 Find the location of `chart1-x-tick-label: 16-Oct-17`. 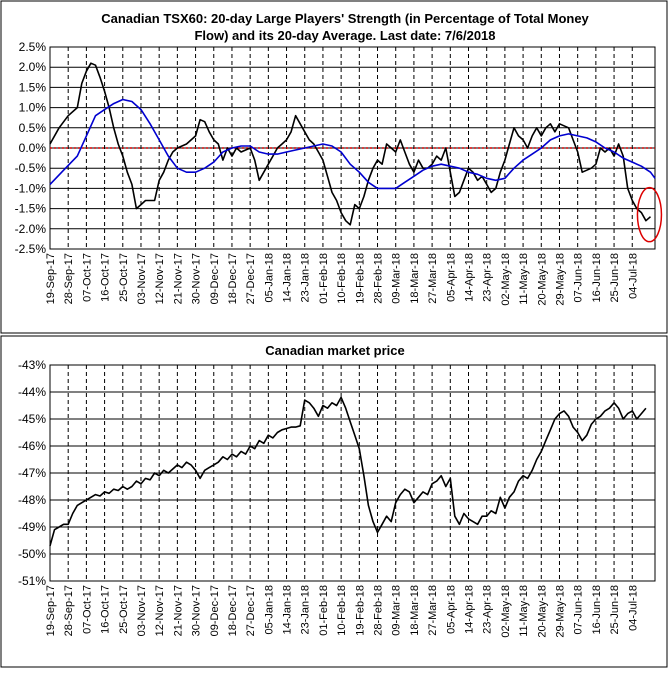

chart1-x-tick-label: 16-Oct-17 is located at coordinates (106, 277).